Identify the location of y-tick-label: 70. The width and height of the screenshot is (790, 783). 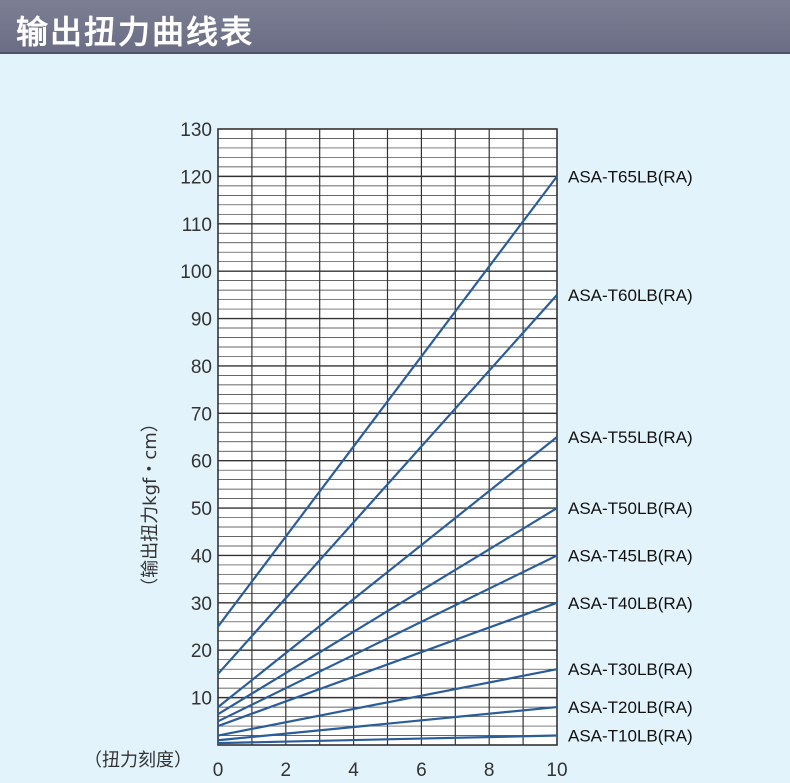
(201, 414).